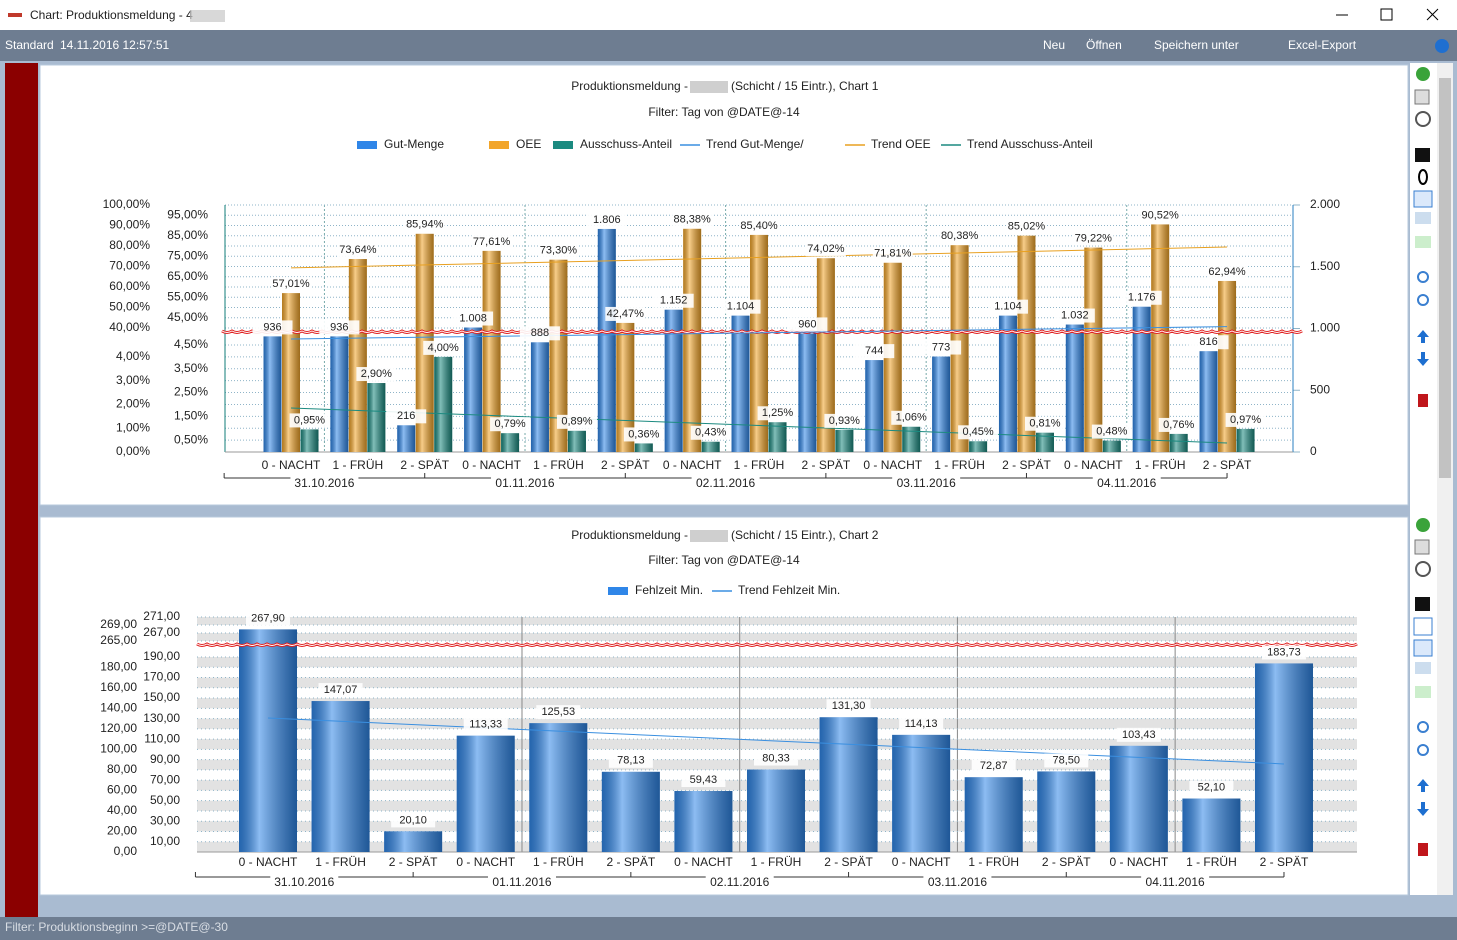  Describe the element at coordinates (1196, 45) in the screenshot. I see `menu-item: Speichern unter` at that location.